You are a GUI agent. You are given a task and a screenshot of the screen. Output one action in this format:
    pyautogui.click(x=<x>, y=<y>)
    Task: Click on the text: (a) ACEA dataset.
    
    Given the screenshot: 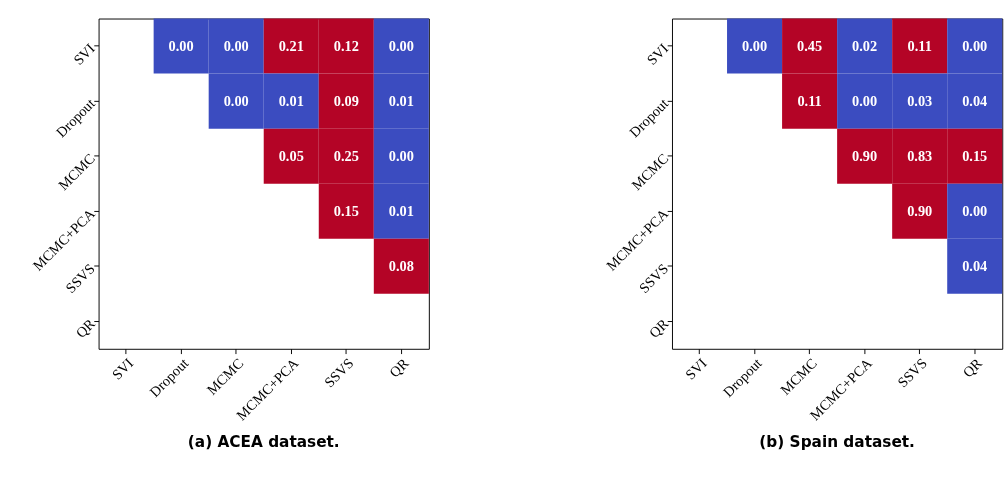 What is the action you would take?
    pyautogui.click(x=263, y=441)
    